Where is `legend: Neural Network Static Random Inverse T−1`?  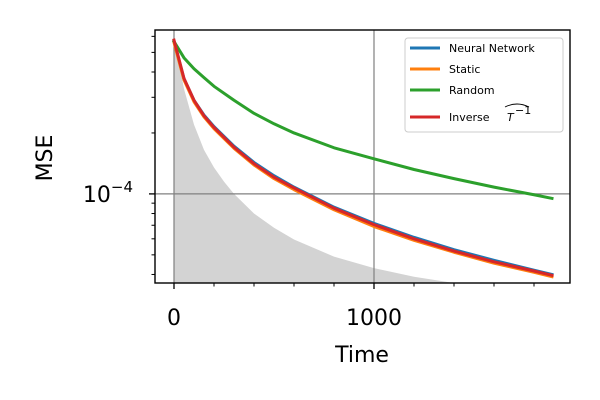
legend: Neural Network Static Random Inverse T−1 is located at coordinates (484, 85).